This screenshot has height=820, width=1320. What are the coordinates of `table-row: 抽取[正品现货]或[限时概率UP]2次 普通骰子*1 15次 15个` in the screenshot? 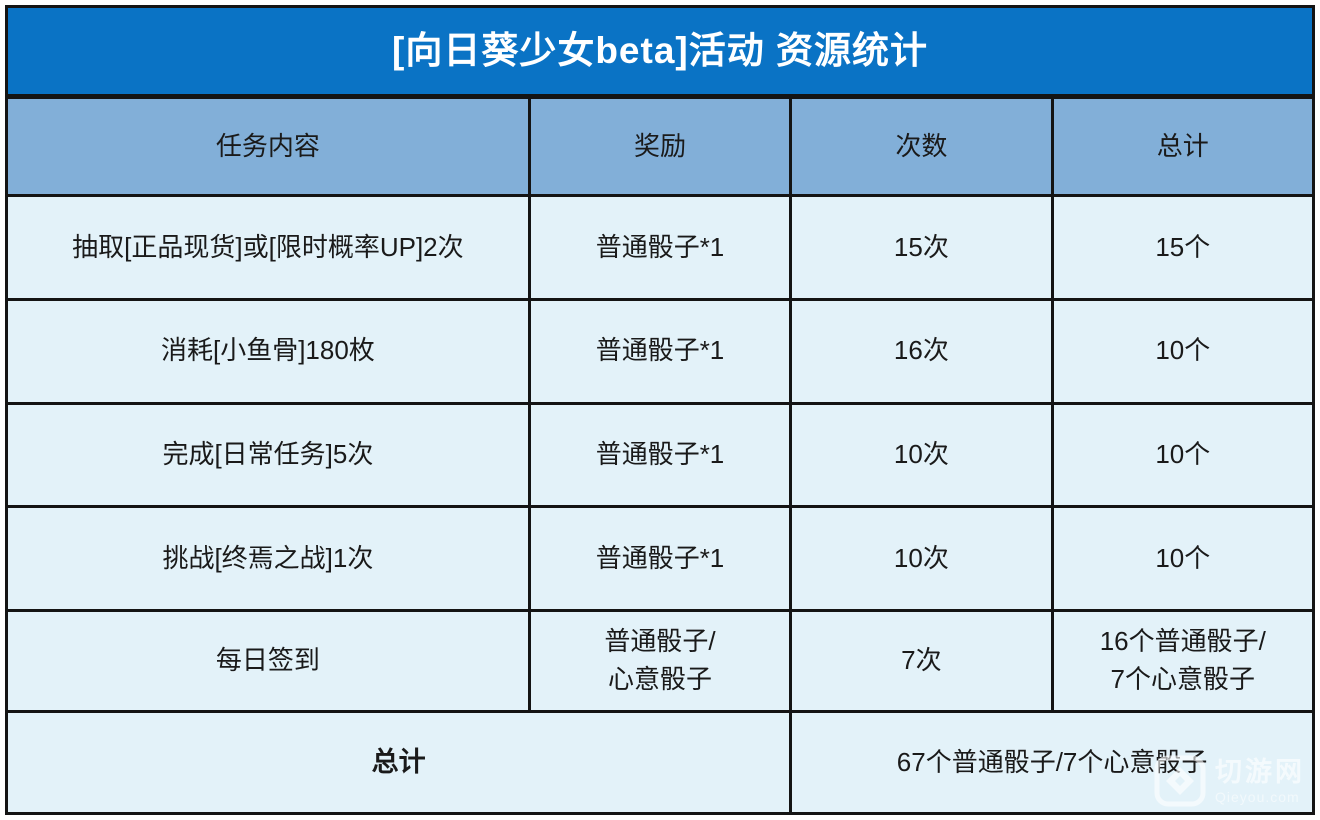 It's located at (660, 247).